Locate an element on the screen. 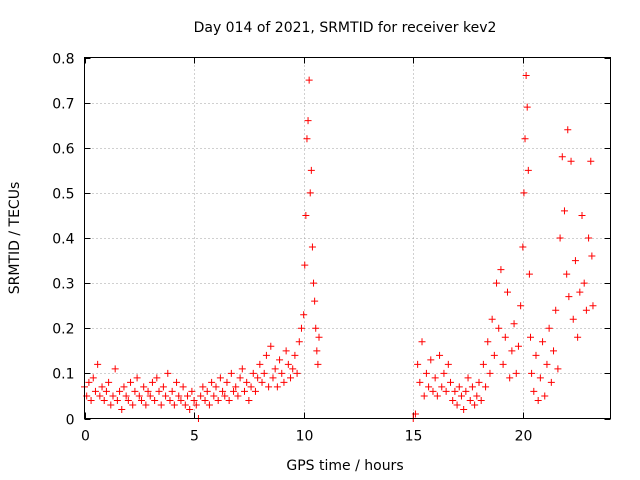 The width and height of the screenshot is (640, 480). y-tick-label: 0.1 is located at coordinates (63, 375).